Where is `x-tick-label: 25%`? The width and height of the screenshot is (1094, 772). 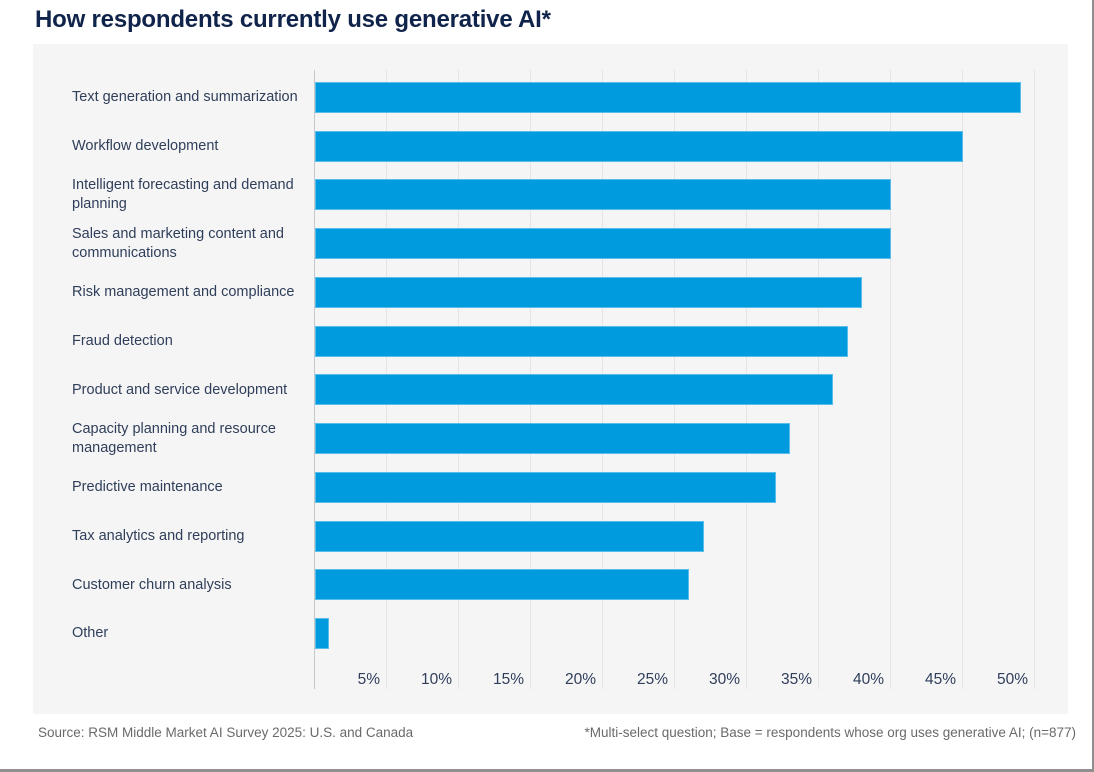 x-tick-label: 25% is located at coordinates (652, 679).